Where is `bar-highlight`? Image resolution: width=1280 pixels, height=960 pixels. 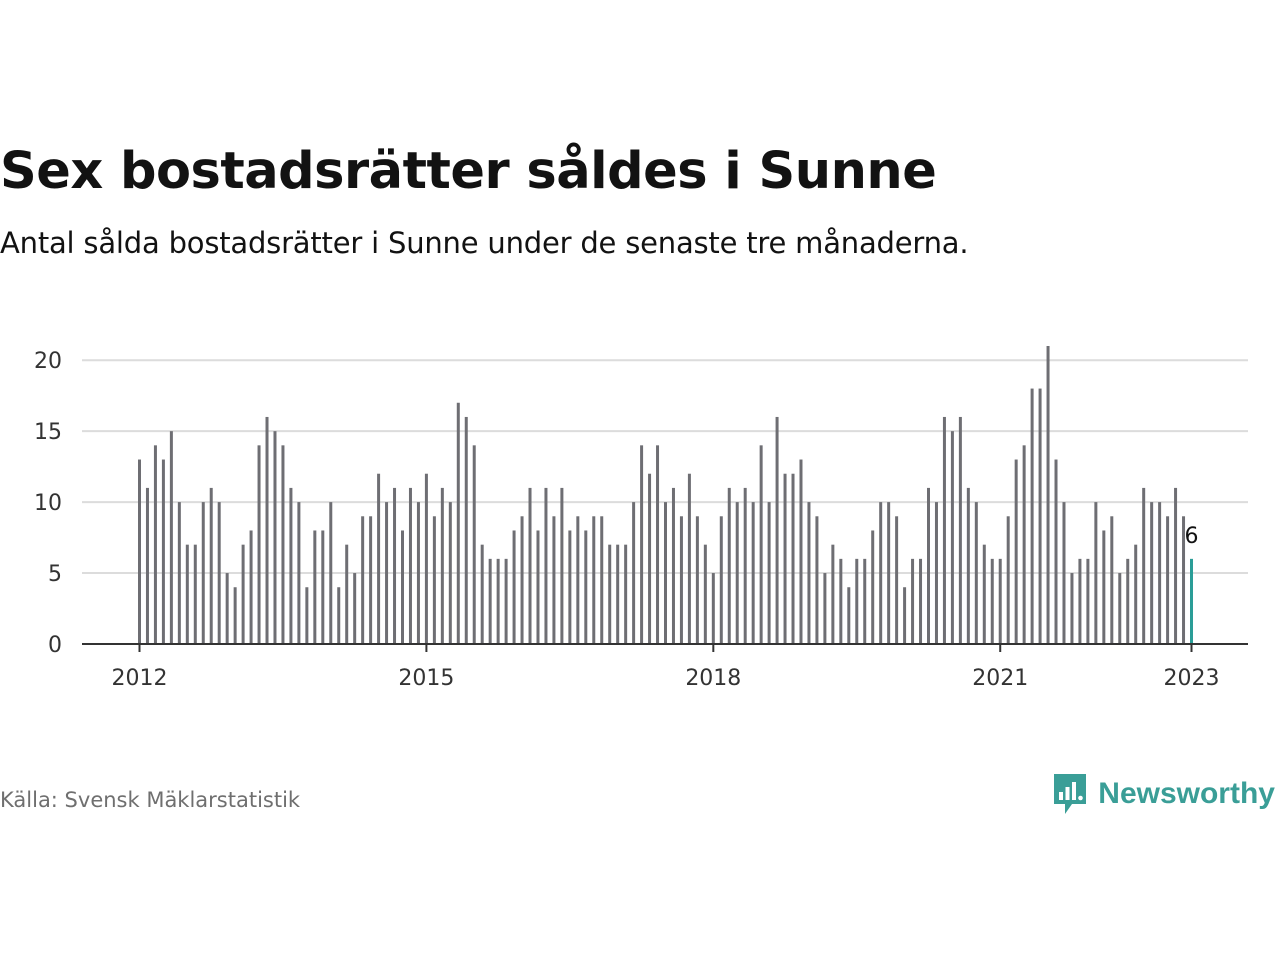 bar-highlight is located at coordinates (1191, 601).